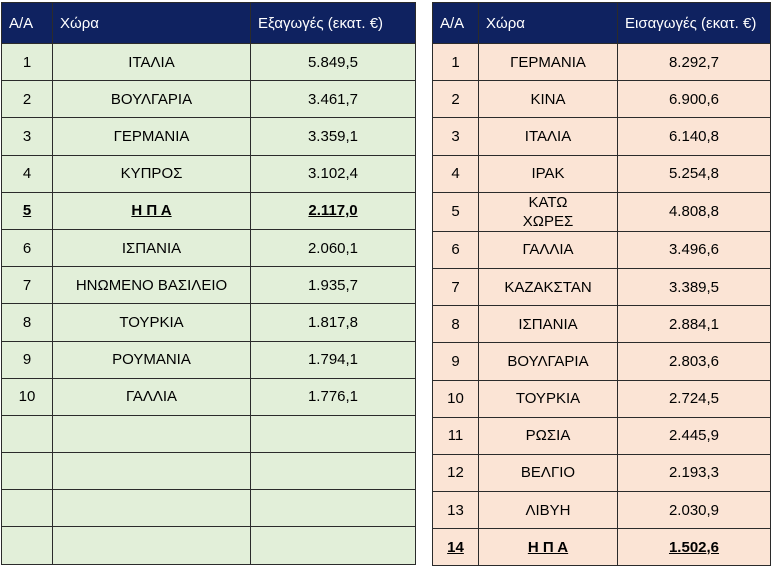  I want to click on table-row: 8 ΙΣΠΑΝΙΑ 2.884,1, so click(601, 324).